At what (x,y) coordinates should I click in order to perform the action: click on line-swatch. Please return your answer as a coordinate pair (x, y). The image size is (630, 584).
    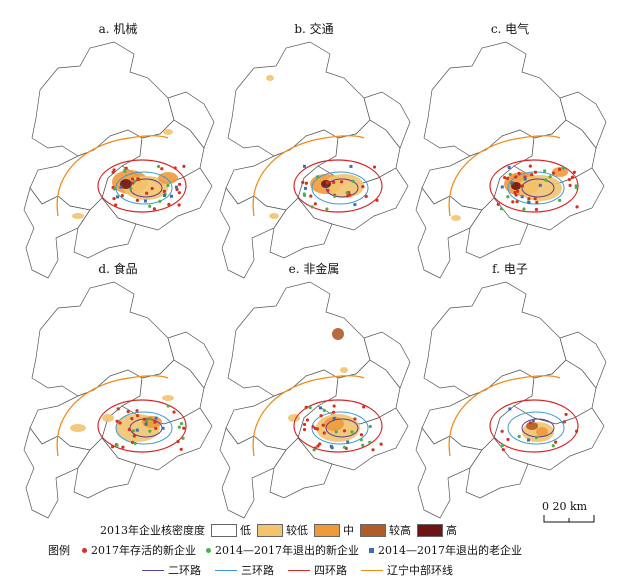
    Looking at the image, I should click on (299, 570).